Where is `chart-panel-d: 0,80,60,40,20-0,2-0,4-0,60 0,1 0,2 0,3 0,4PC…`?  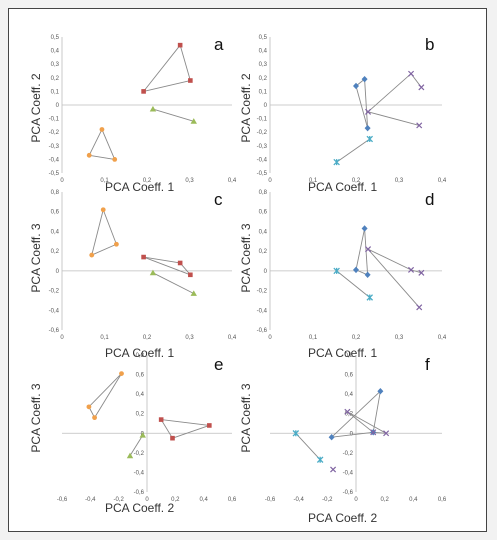 chart-panel-d: 0,80,60,40,20-0,2-0,4-0,60 0,1 0,2 0,3 0,4PC… is located at coordinates (343, 275).